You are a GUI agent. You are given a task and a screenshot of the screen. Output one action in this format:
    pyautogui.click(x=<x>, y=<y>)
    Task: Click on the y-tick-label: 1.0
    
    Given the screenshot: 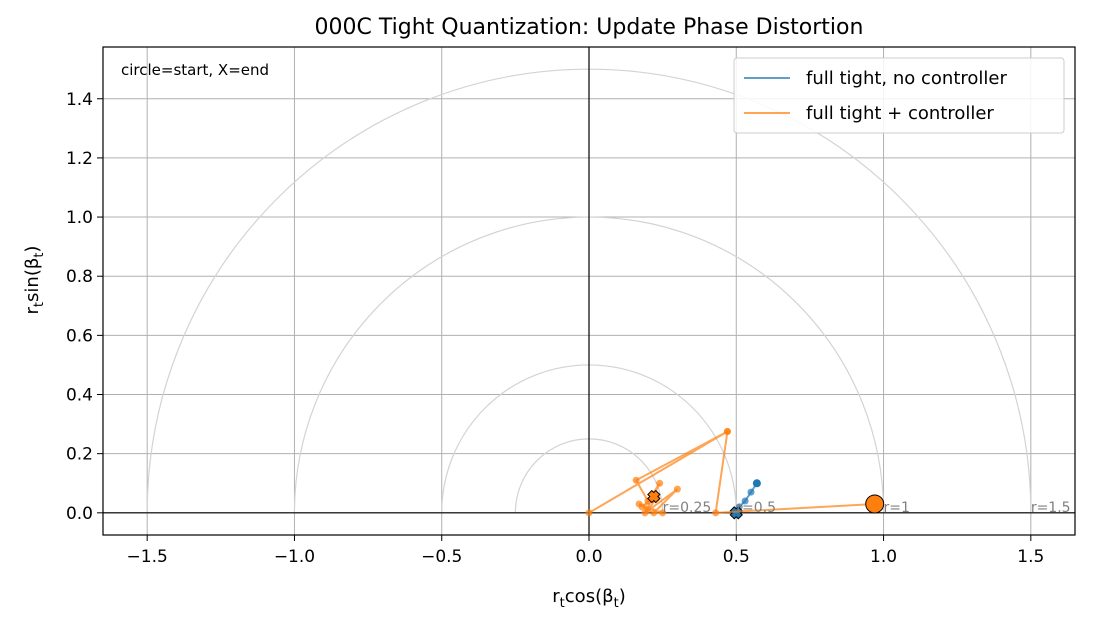 What is the action you would take?
    pyautogui.click(x=79, y=218)
    